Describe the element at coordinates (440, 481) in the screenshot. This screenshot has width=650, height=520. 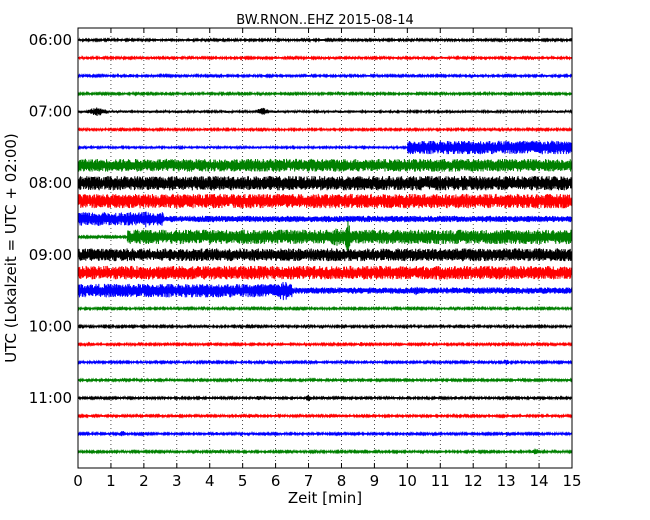
I see `x-tick-label: 11` at that location.